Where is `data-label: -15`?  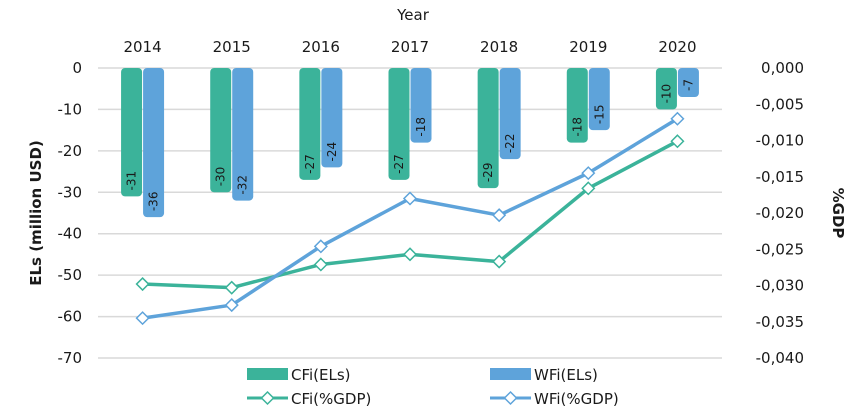
data-label: -15 is located at coordinates (599, 115).